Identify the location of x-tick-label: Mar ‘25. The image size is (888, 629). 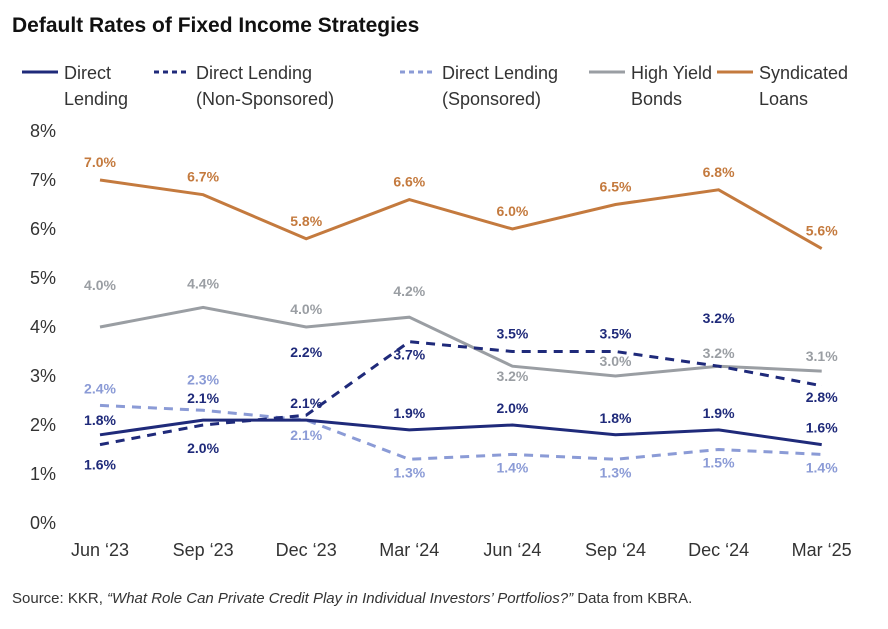
(822, 550).